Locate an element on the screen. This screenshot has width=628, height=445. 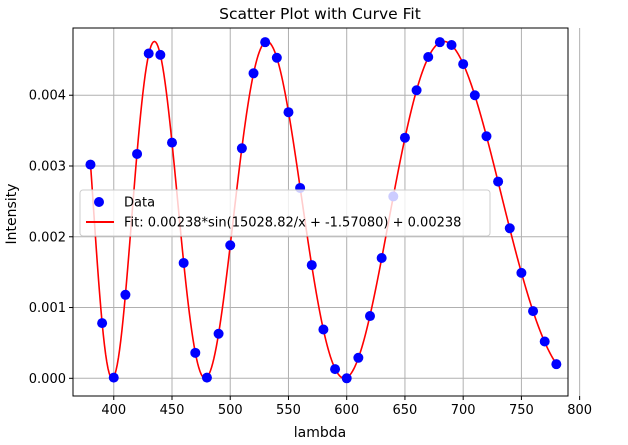
y-axis-label: Intensity is located at coordinates (12, 214).